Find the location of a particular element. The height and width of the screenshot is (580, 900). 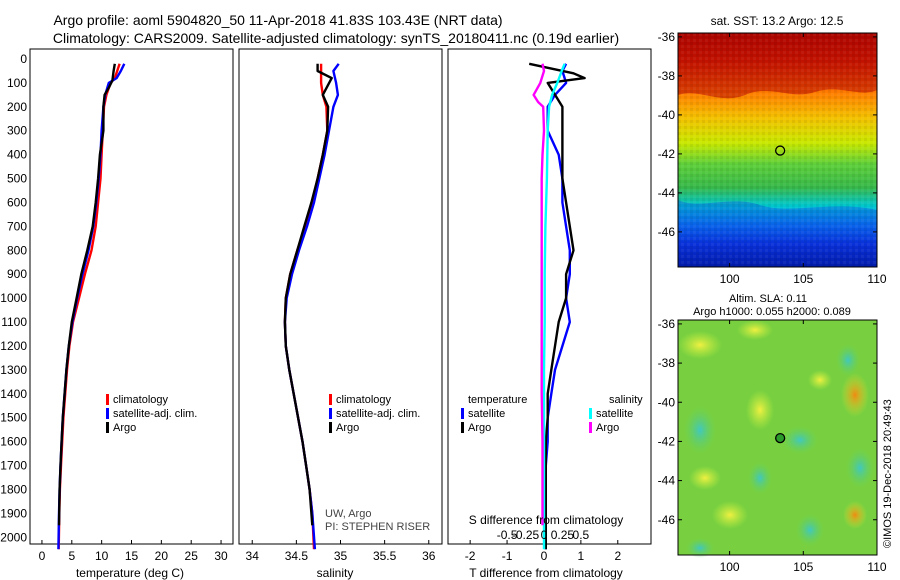

depth-tick-label: 1000 is located at coordinates (13, 298).